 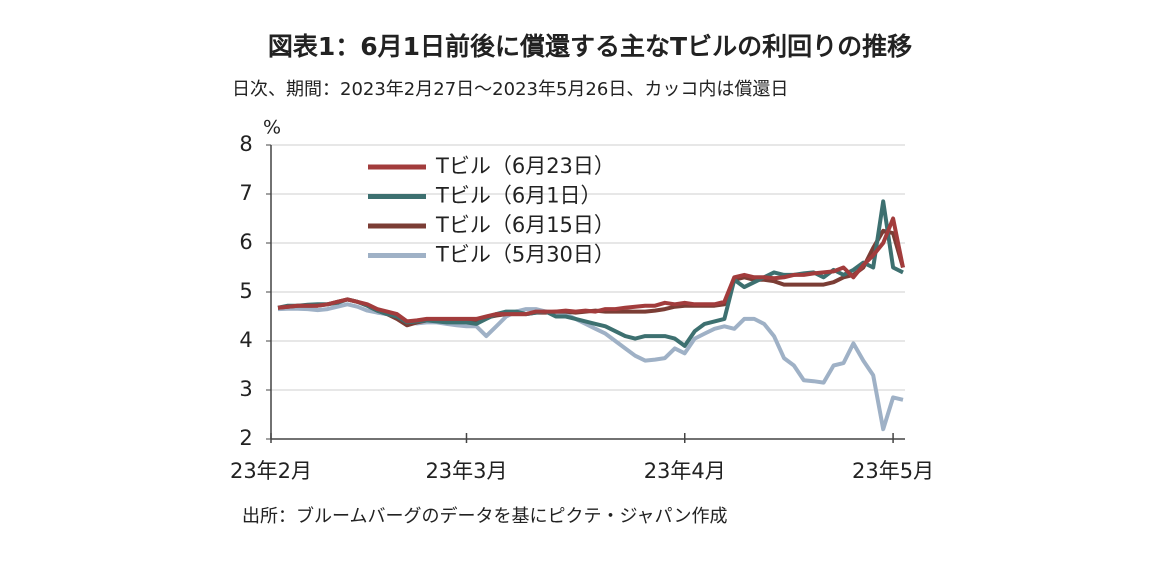 What do you see at coordinates (484, 516) in the screenshot?
I see `source-note: 出所：ブルームバーグのデータを基にピクテ・ジャパン作成` at bounding box center [484, 516].